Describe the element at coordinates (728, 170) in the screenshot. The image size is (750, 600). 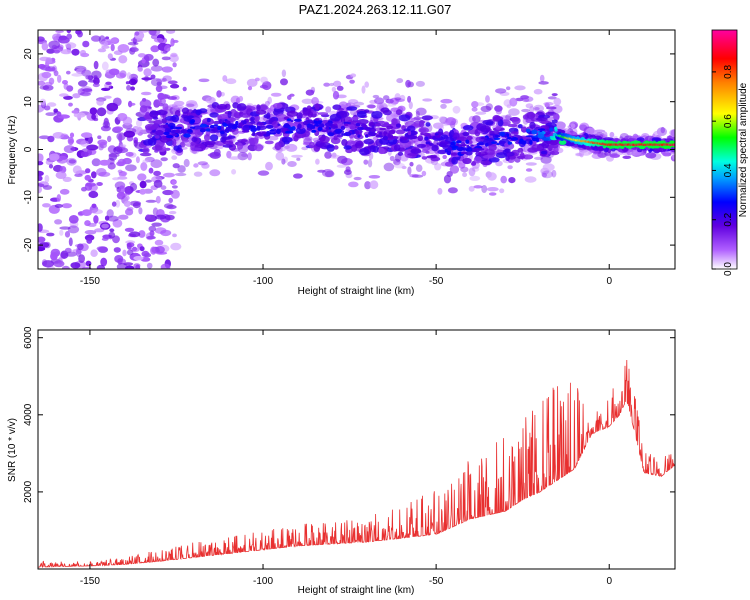
I see `colorbar-tick-label: 0.4` at that location.